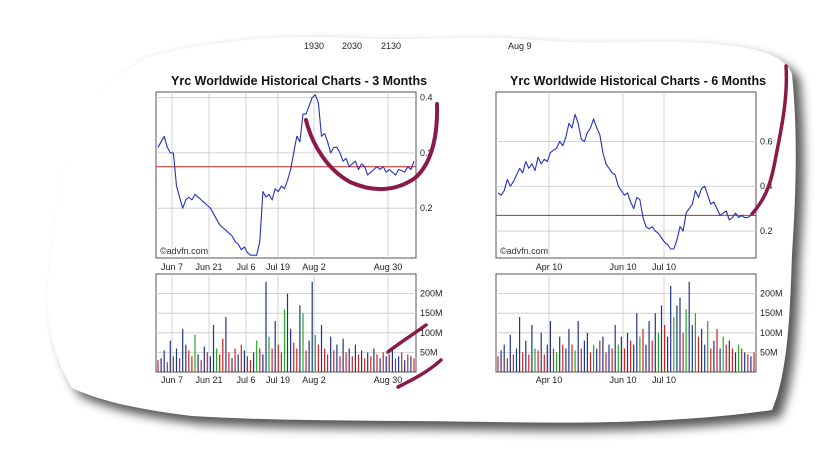  What do you see at coordinates (418, 46) in the screenshot?
I see `header-fragments: 1930 2030 2130 Aug 9` at bounding box center [418, 46].